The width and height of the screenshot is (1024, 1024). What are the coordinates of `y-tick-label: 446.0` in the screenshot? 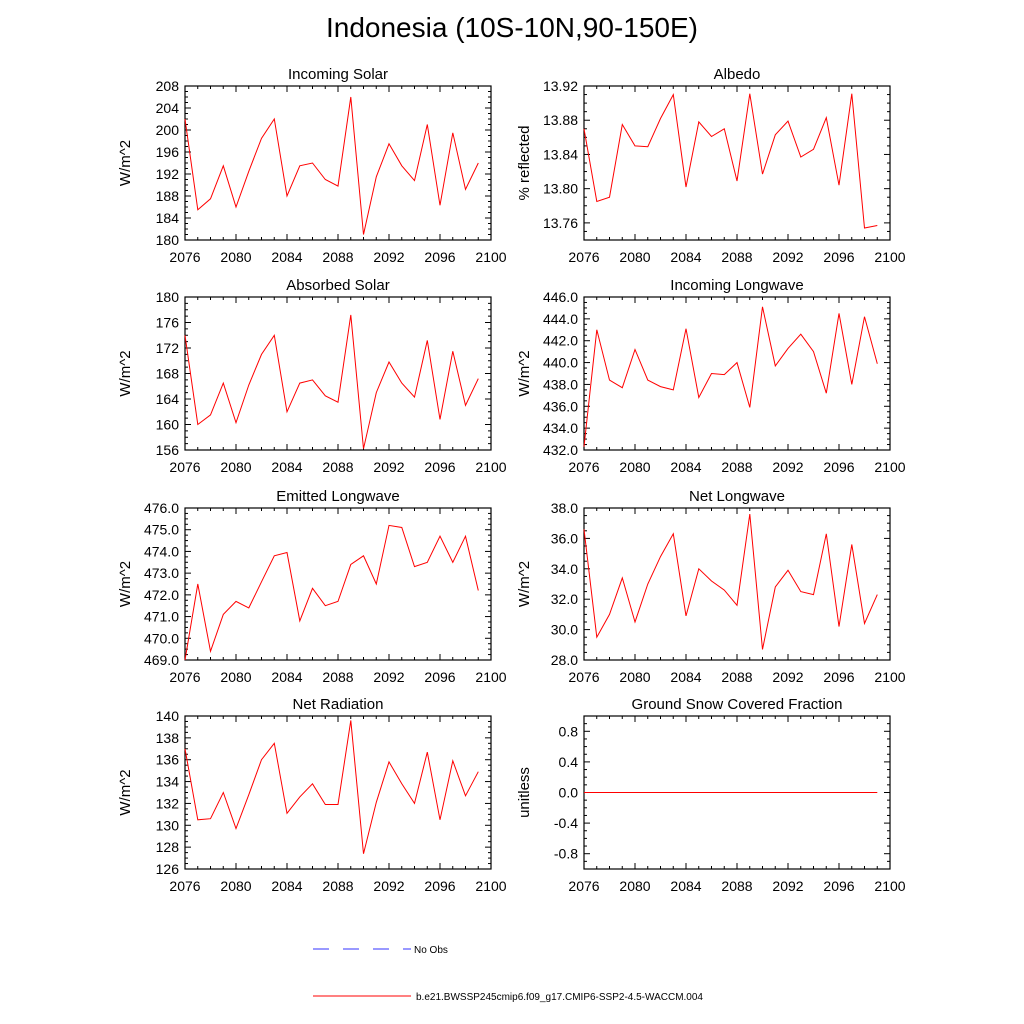 It's located at (560, 297).